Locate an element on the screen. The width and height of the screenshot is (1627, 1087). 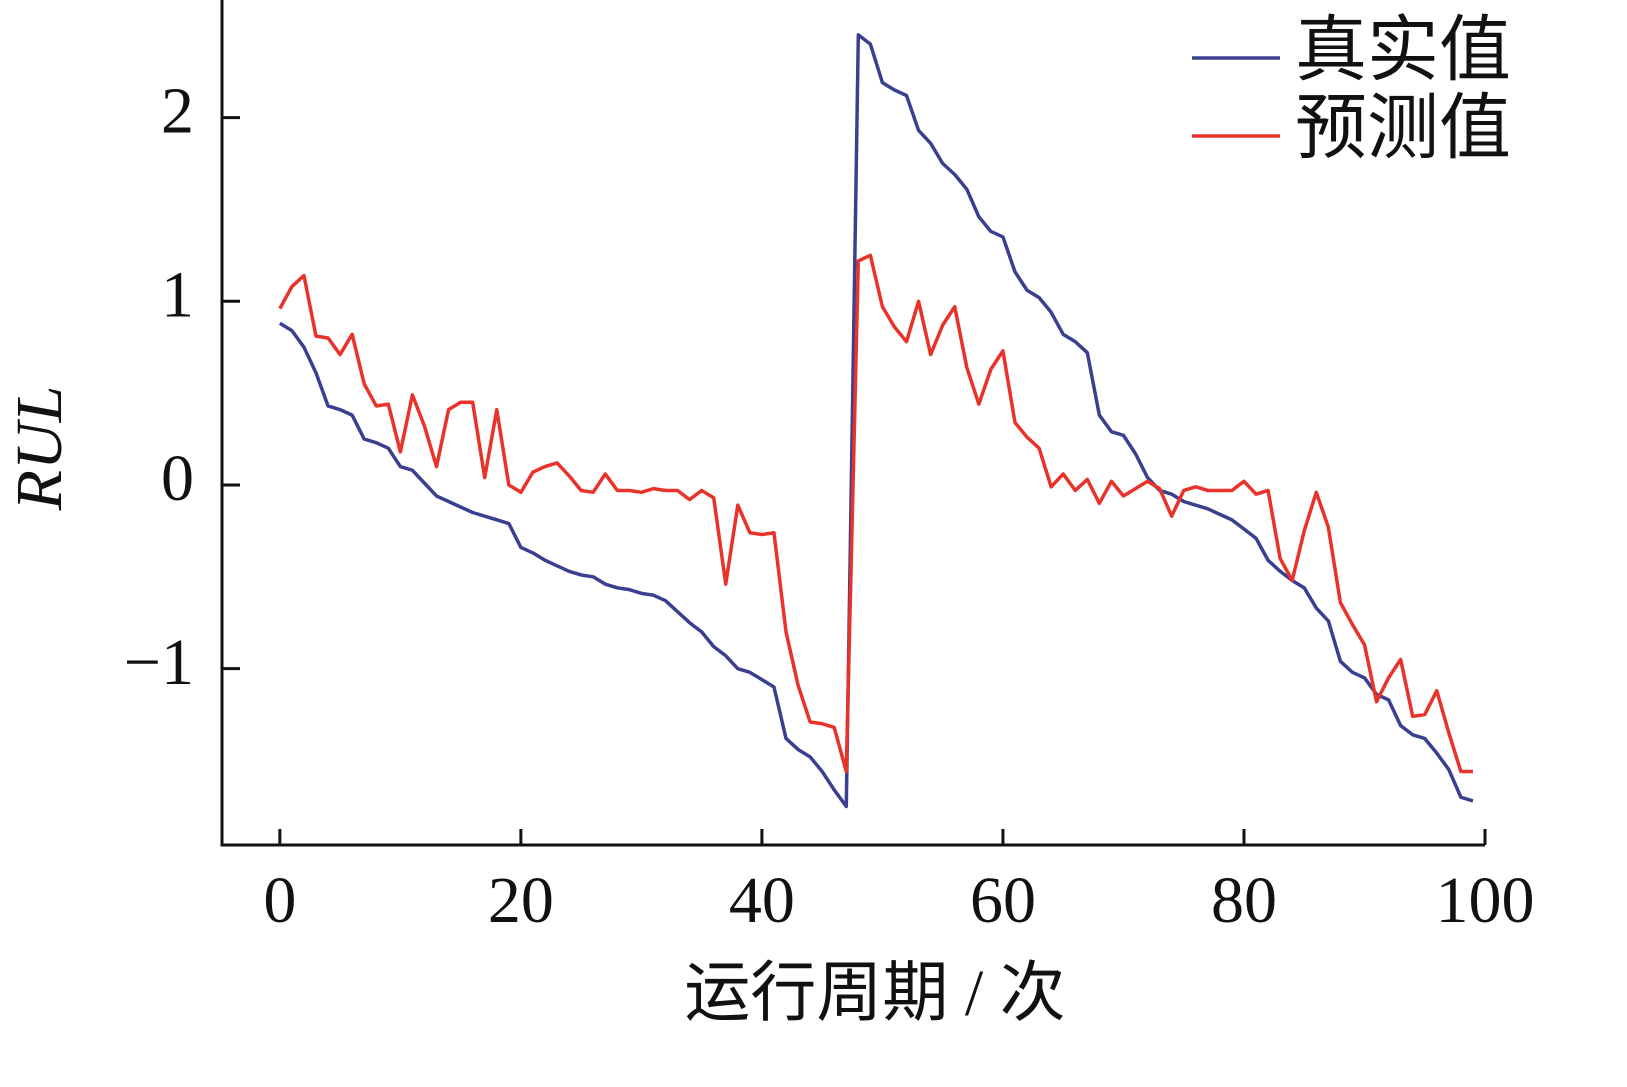
x-axis-label: 运行周期 / 次 is located at coordinates (874, 993).